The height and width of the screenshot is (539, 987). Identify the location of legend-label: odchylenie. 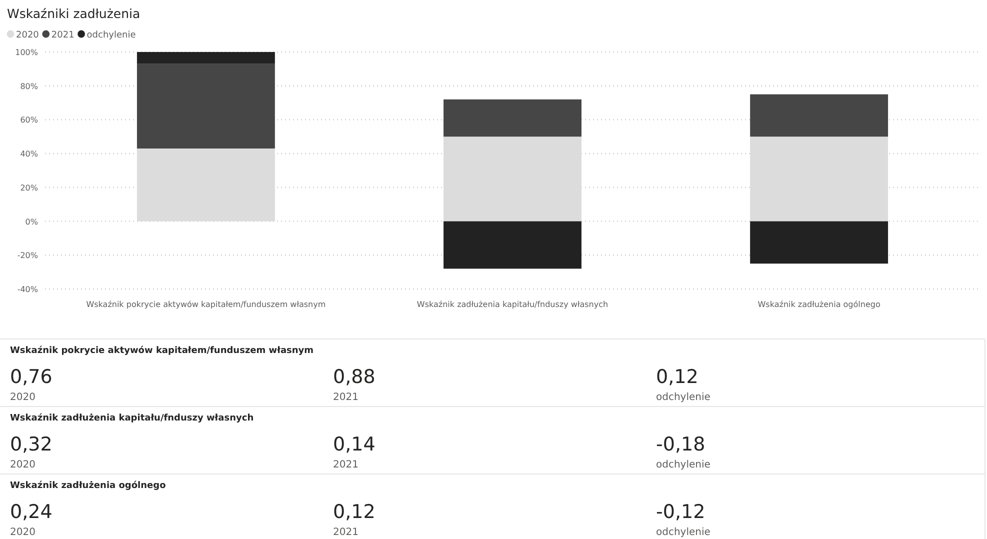
(111, 35).